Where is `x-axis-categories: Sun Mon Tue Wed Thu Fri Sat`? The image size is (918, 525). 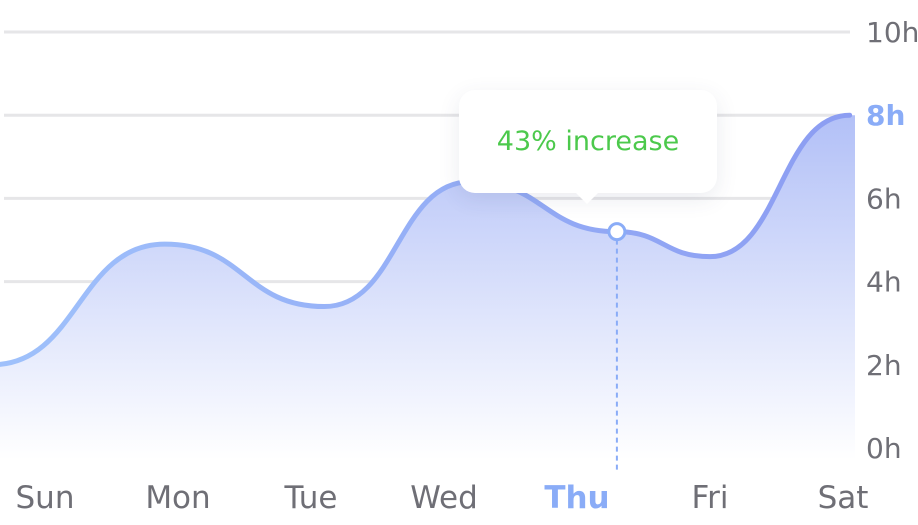 x-axis-categories: Sun Mon Tue Wed Thu Fri Sat is located at coordinates (442, 498).